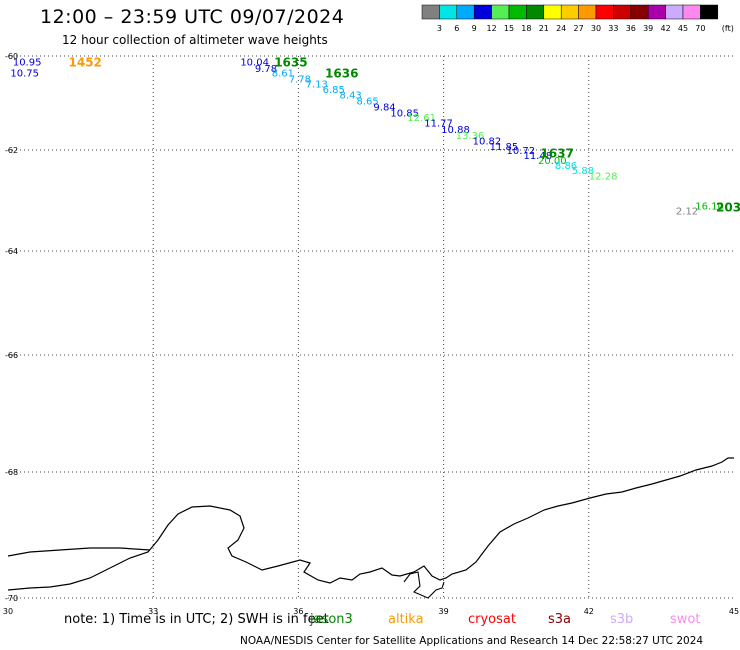 This screenshot has width=740, height=650. I want to click on wave-height-value: 12.28, so click(603, 176).